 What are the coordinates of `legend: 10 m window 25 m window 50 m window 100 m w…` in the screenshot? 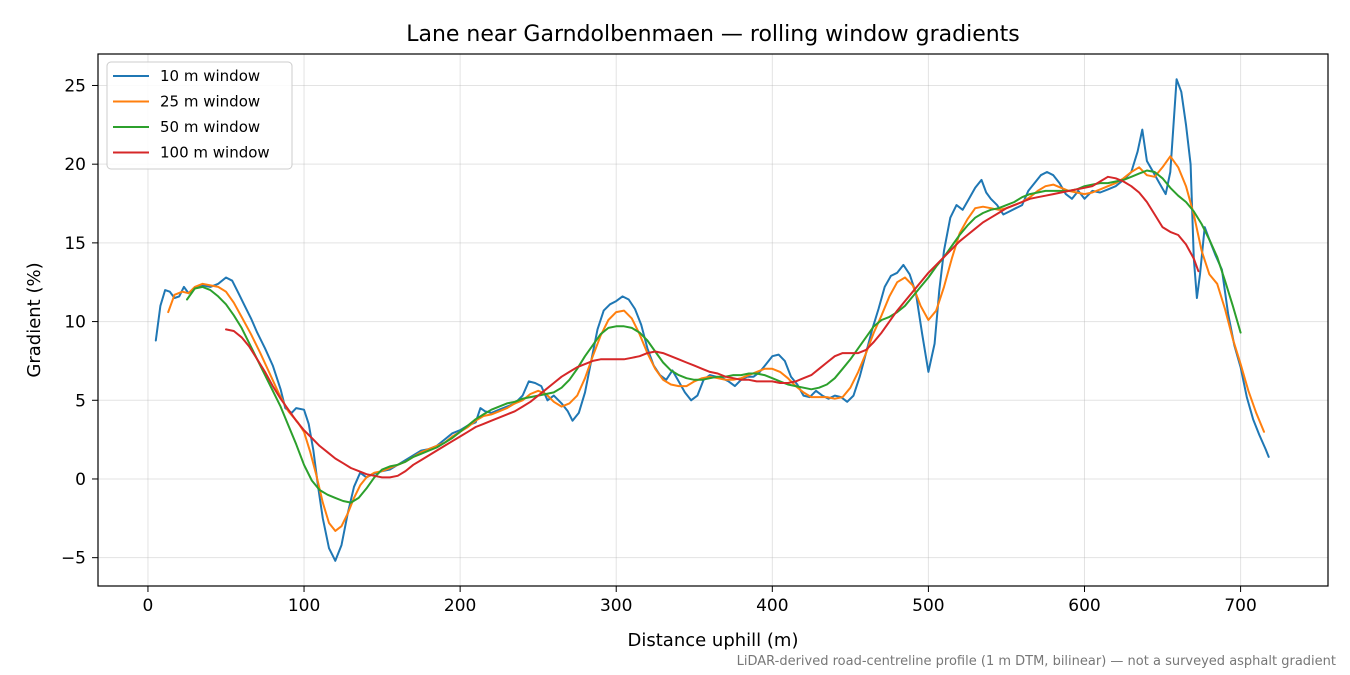 It's located at (199, 115).